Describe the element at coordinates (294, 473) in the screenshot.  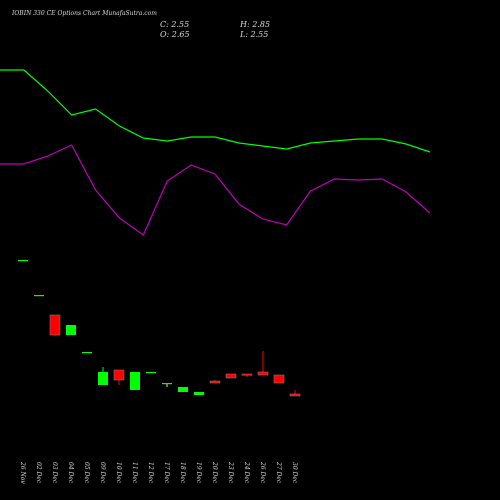
I see `x-tick-label: 30 Dec` at that location.